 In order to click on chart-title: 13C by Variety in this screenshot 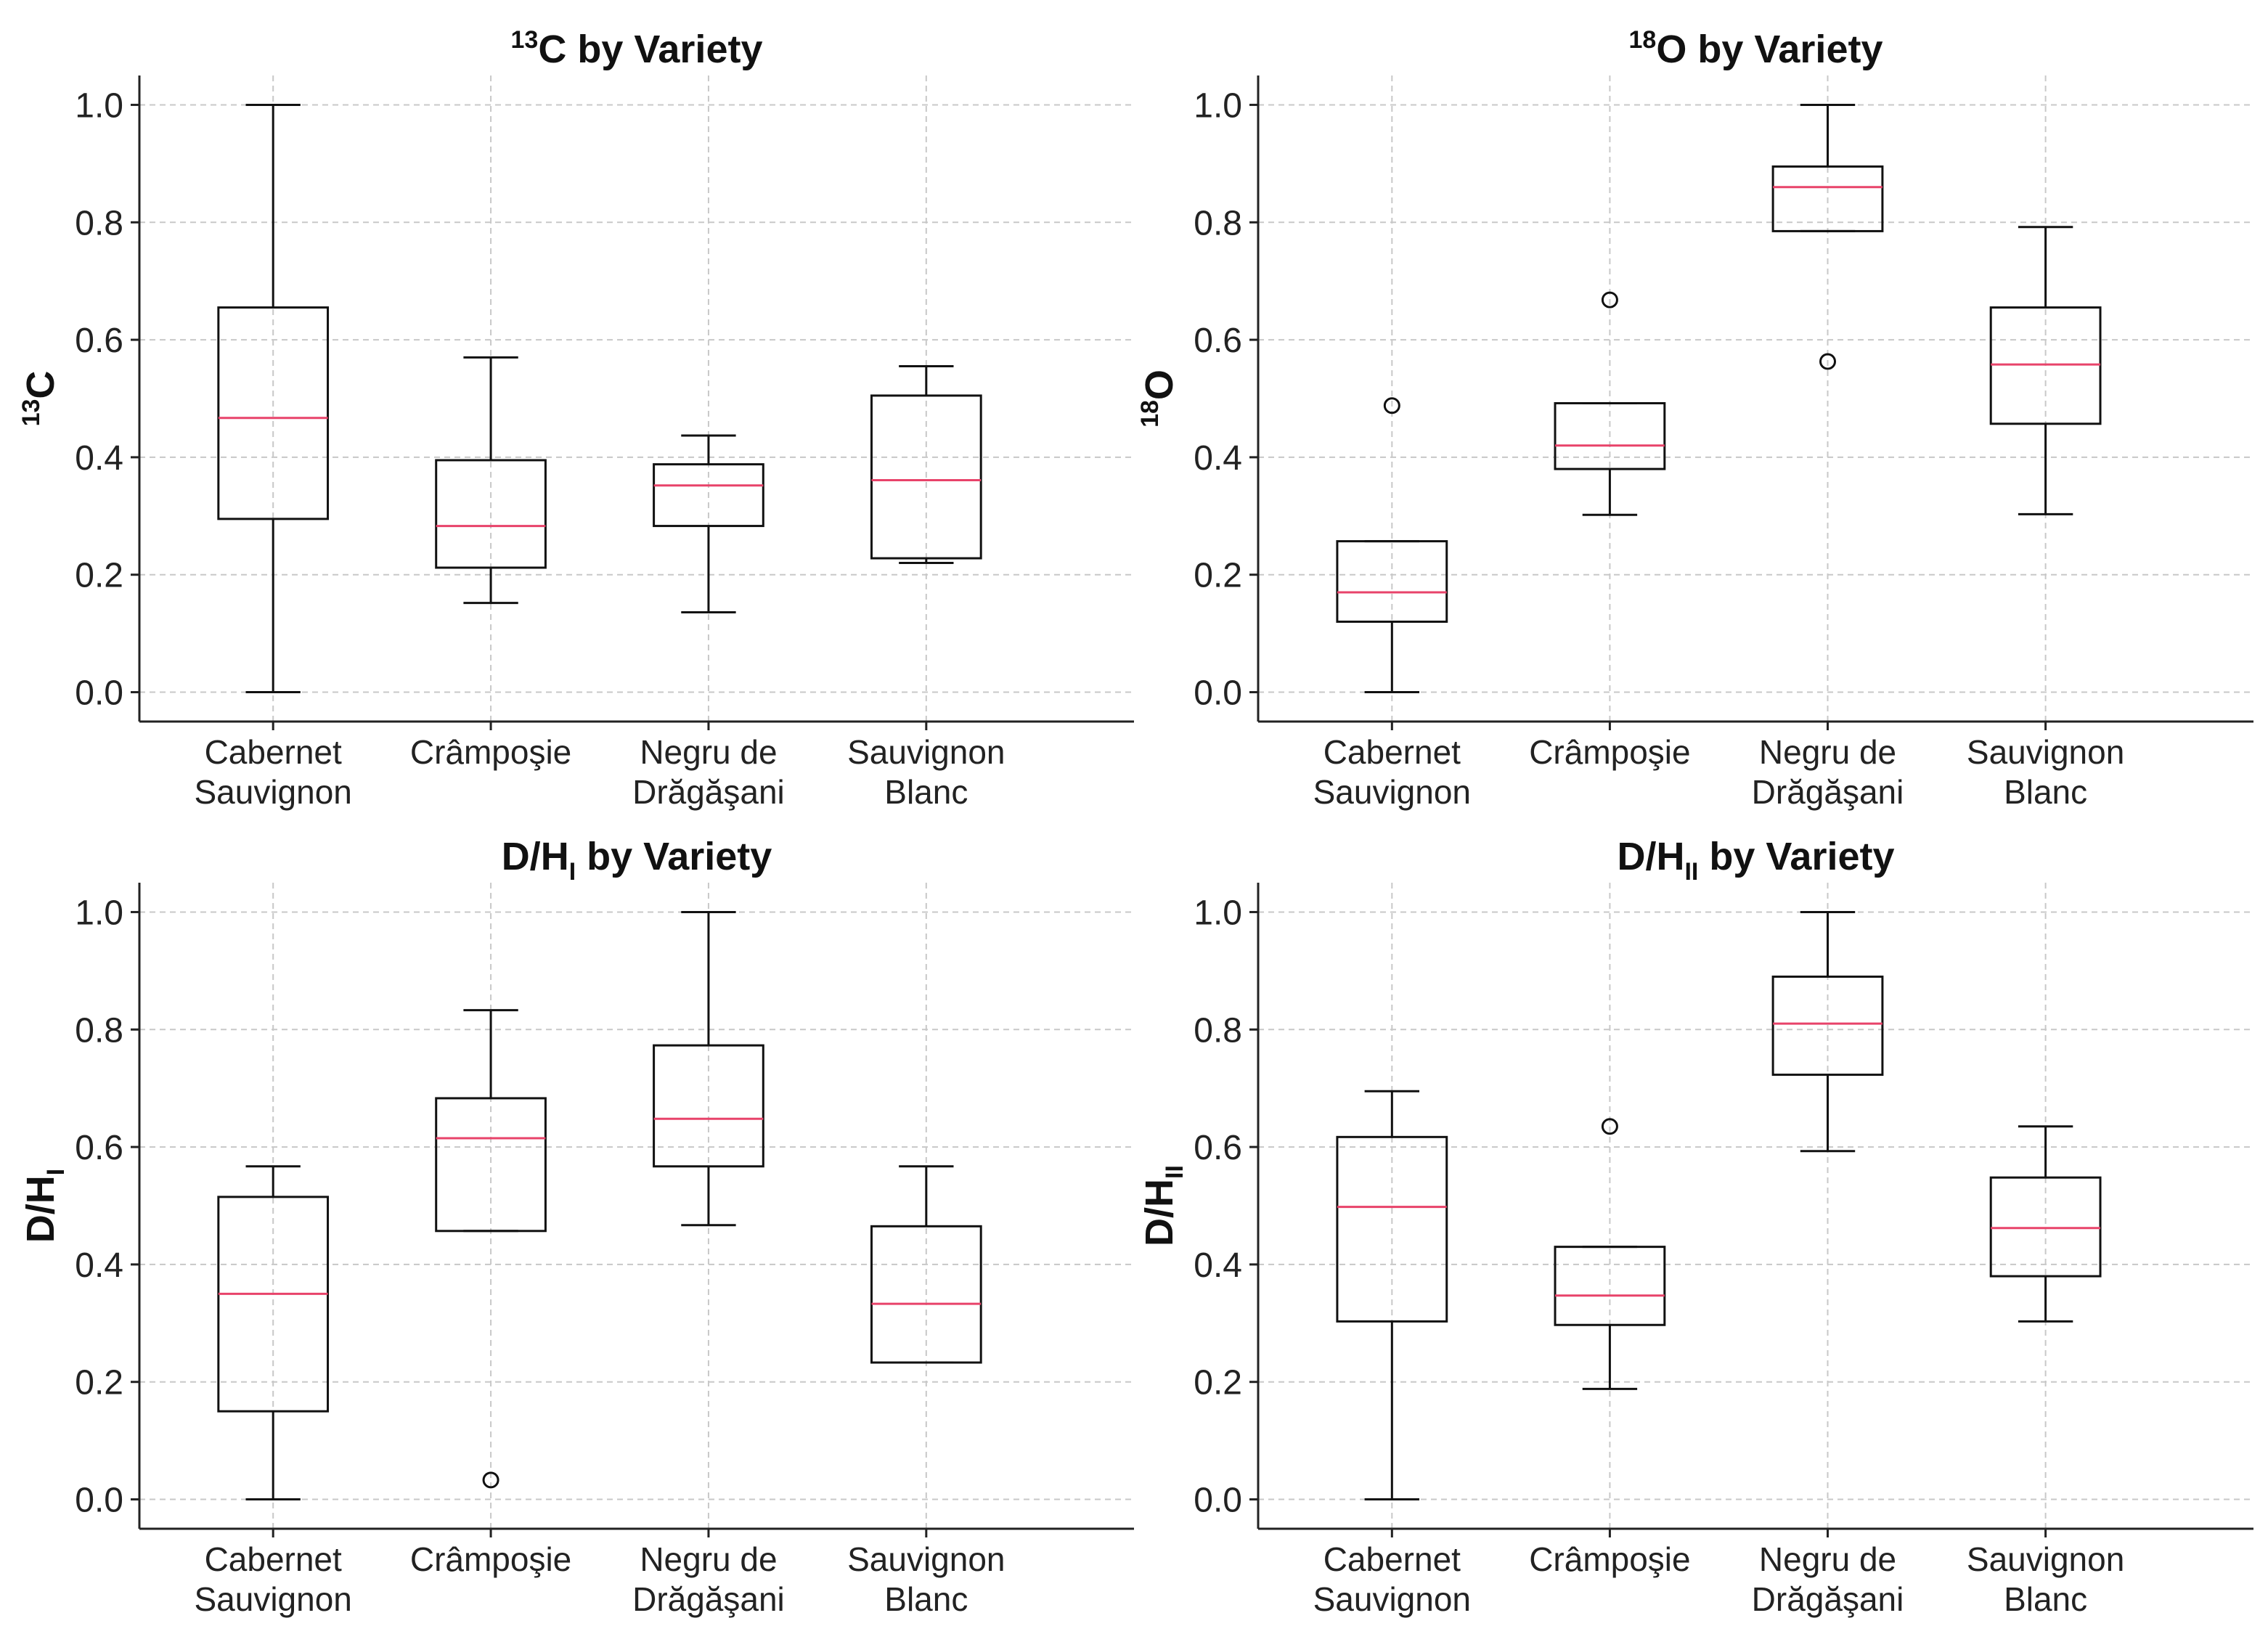, I will do `click(637, 48)`.